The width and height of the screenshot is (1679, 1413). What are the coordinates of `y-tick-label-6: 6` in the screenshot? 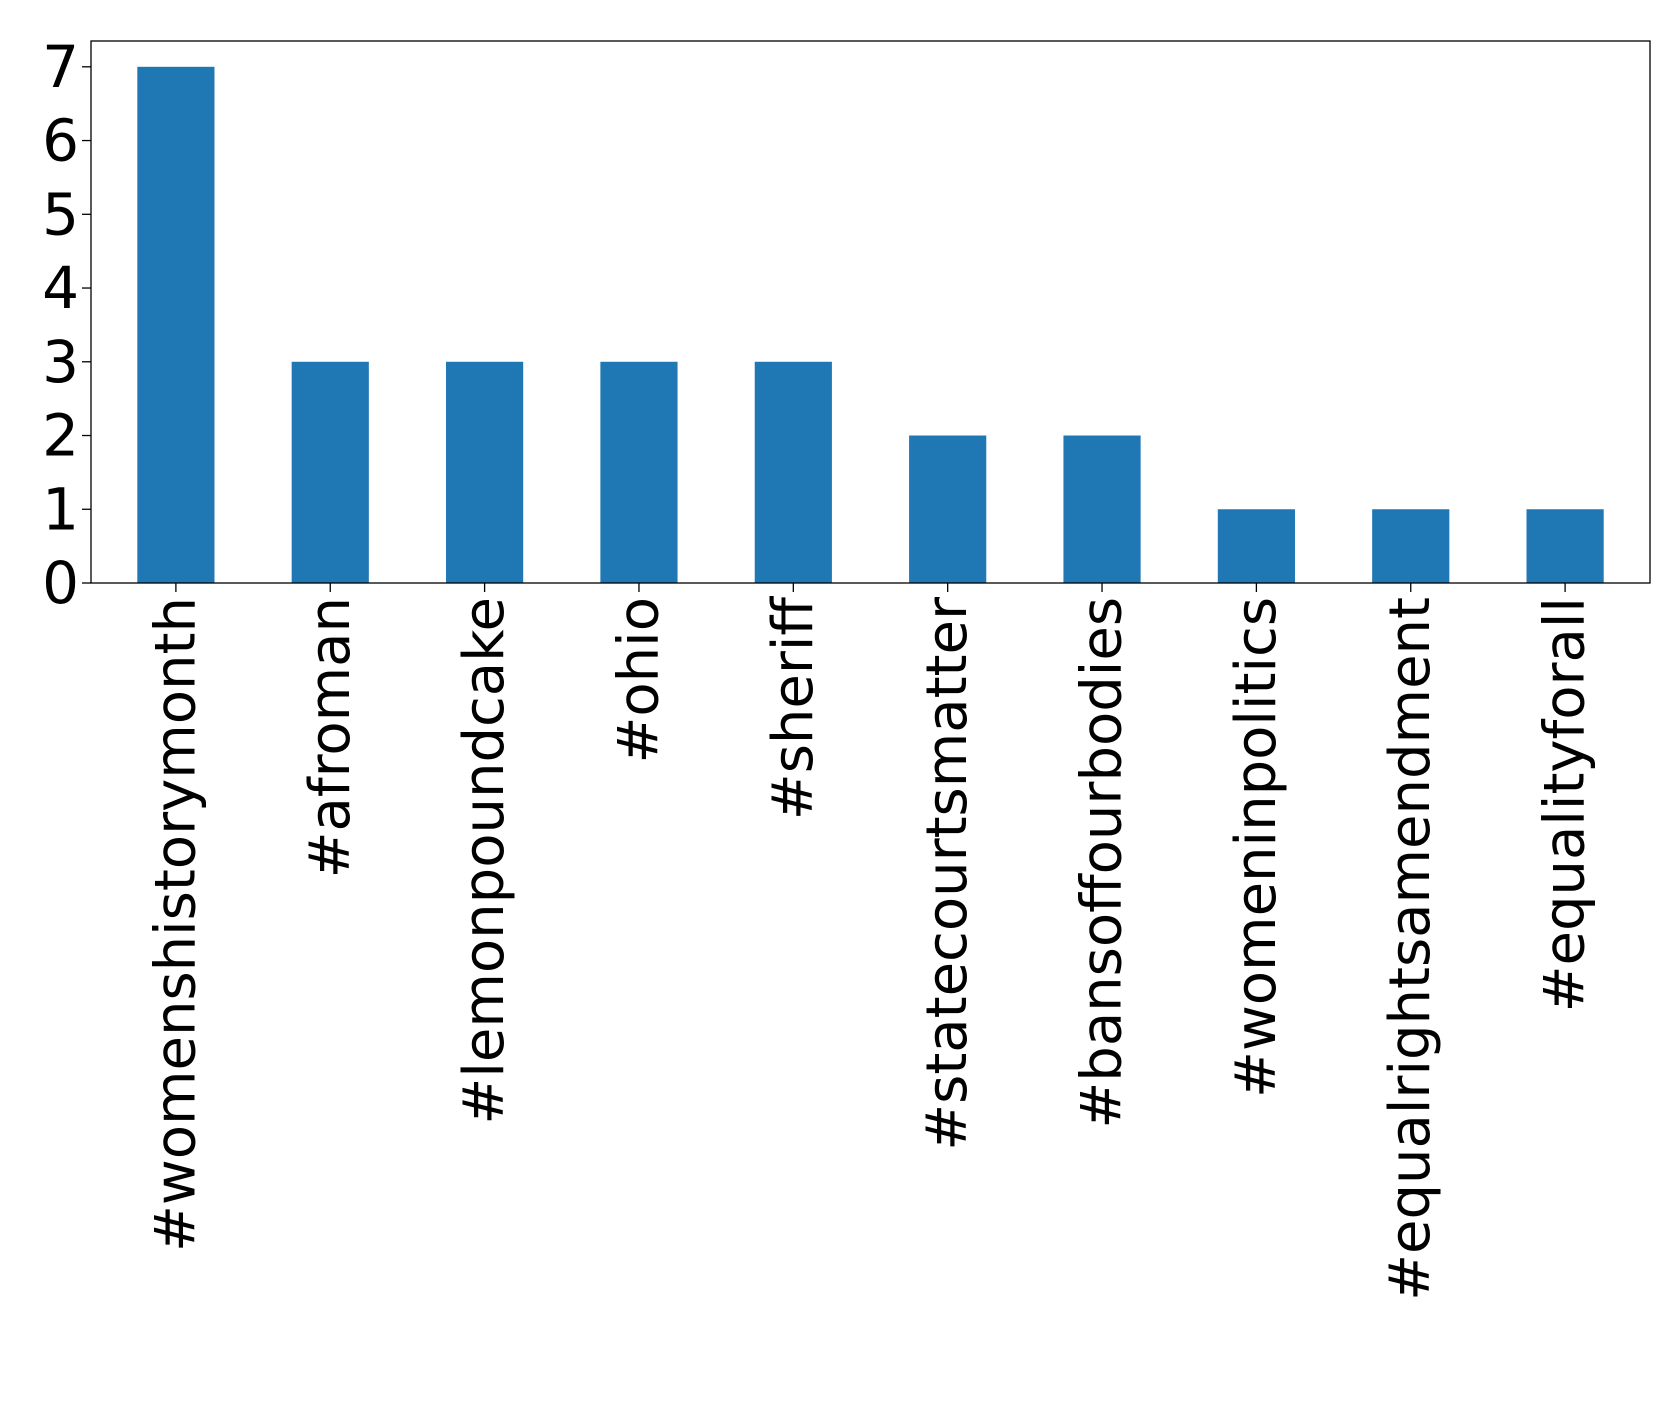 It's located at (60, 141).